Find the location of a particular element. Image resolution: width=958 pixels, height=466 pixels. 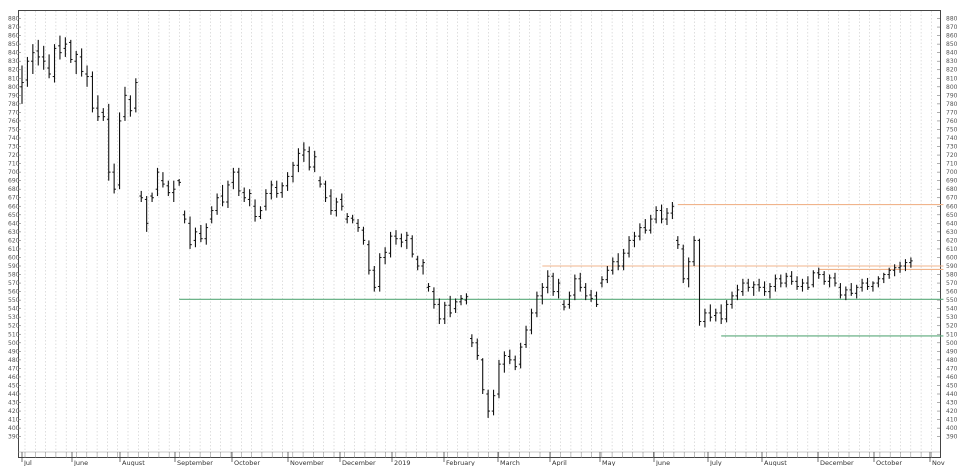

y-tick-label-right: 680 is located at coordinates (952, 189).